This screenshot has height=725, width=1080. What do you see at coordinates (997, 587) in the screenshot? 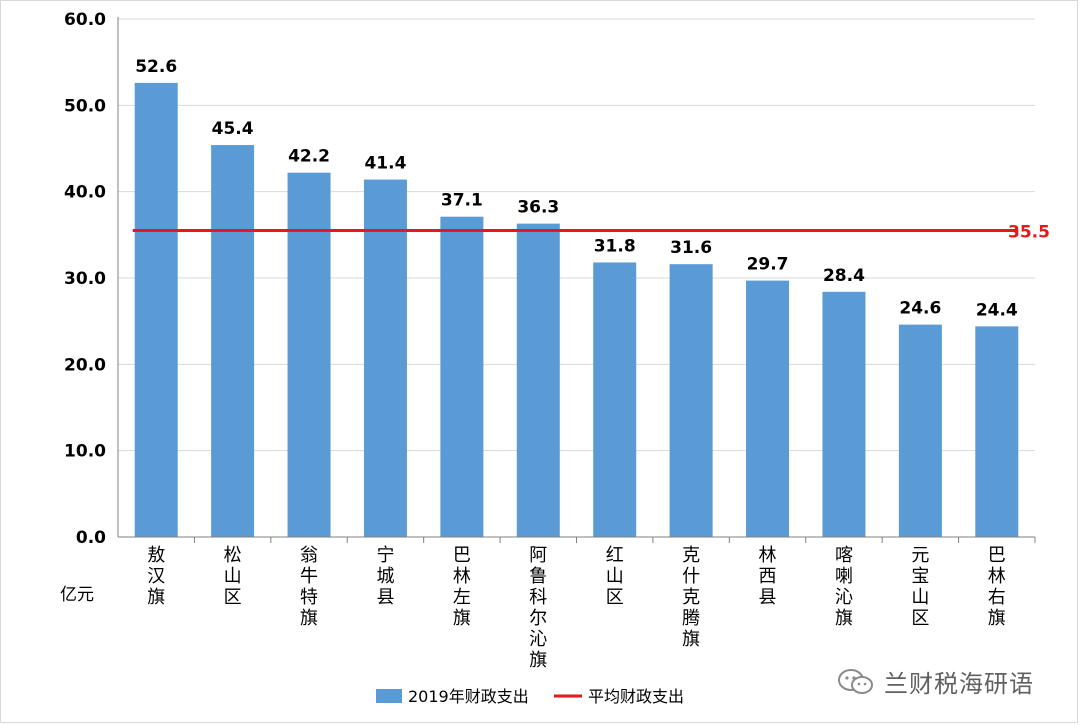
I see `category-label: 巴林右旗` at bounding box center [997, 587].